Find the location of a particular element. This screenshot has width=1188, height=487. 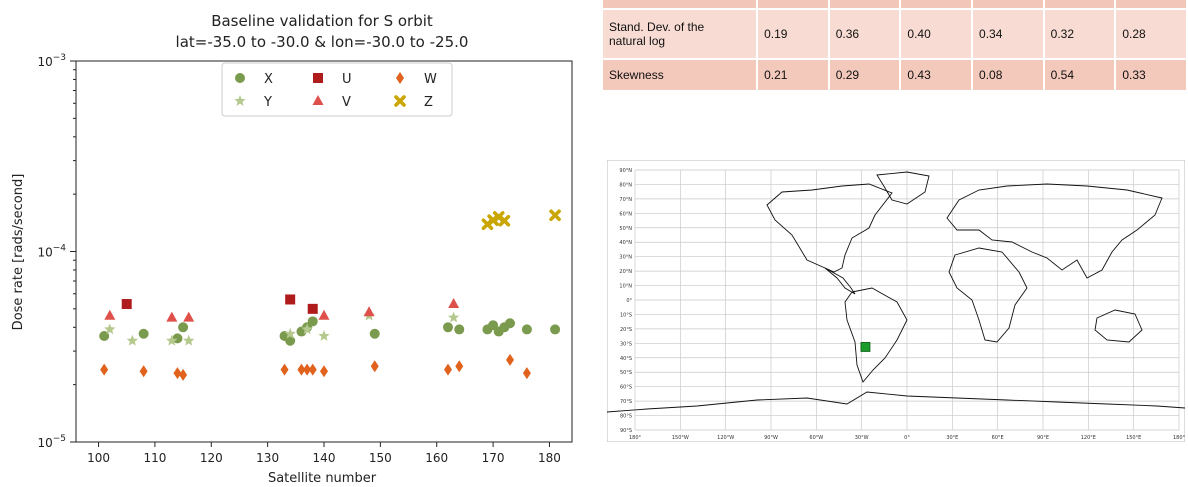

lat-label: 50°N is located at coordinates (625, 229).